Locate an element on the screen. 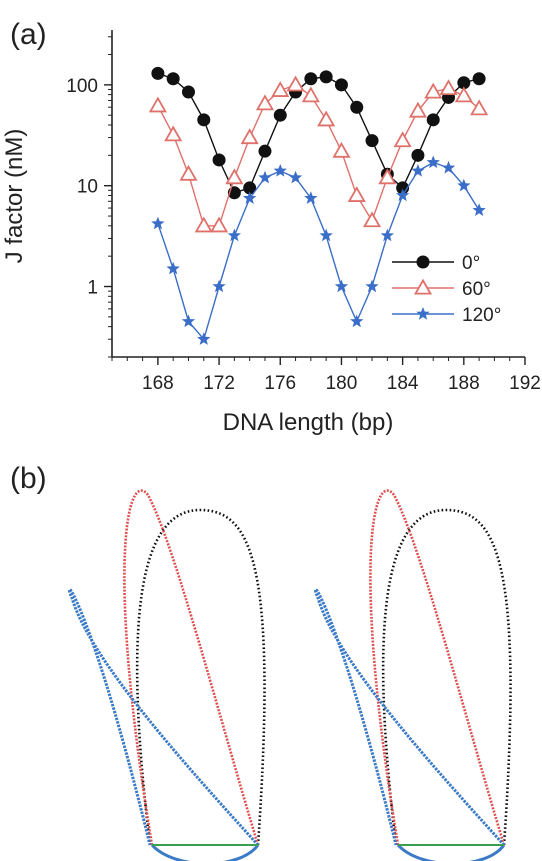 This screenshot has height=861, width=542. x-tick-label: 180 is located at coordinates (342, 383).